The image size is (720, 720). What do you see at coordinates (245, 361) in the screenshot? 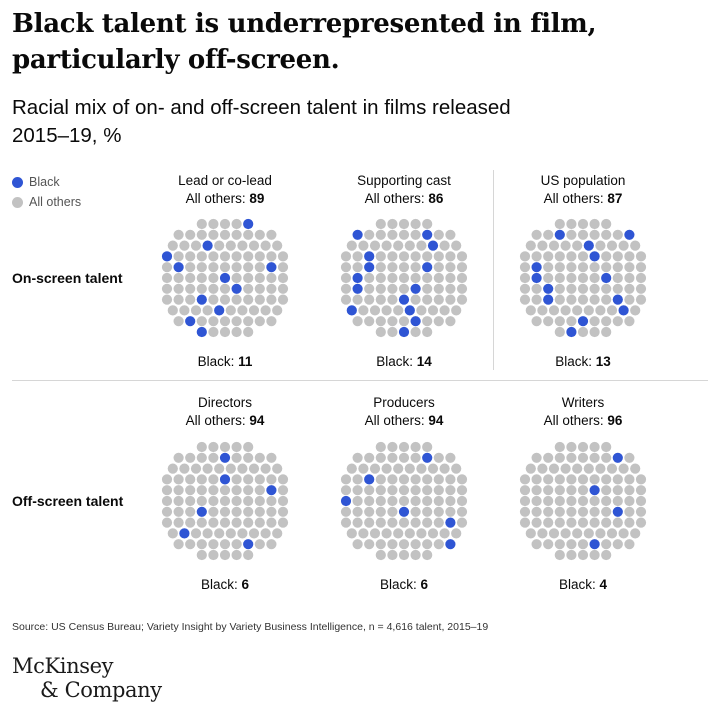
I see `black-value: 11` at bounding box center [245, 361].